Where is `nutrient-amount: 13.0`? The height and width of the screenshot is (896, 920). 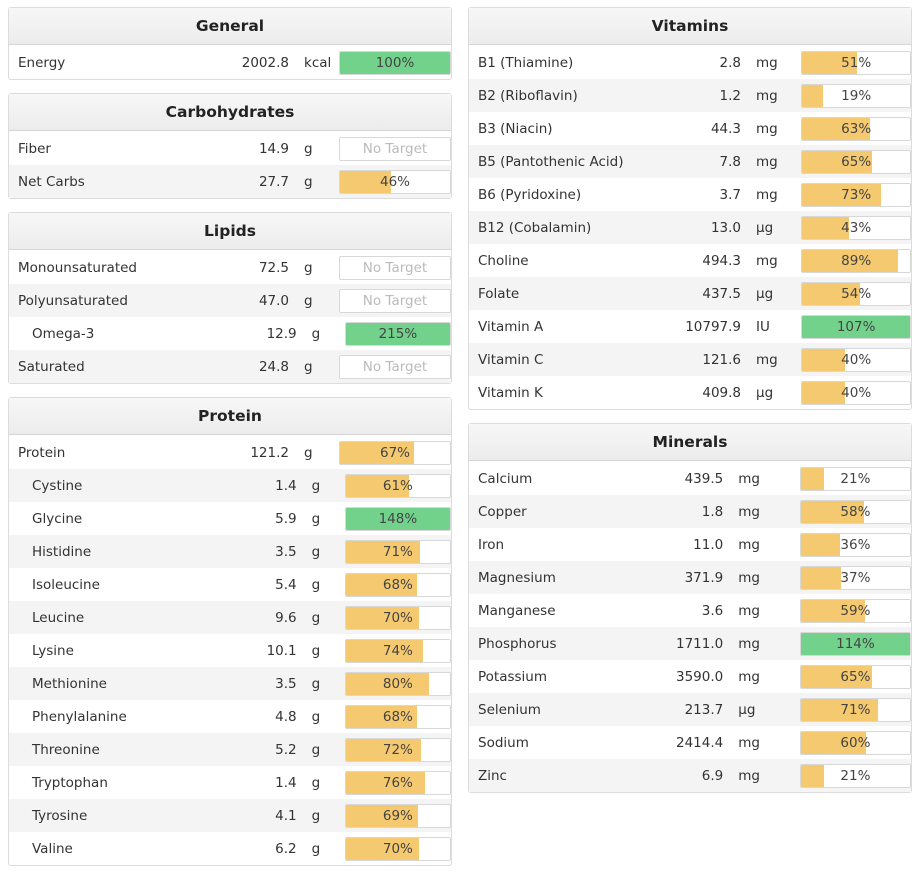
nutrient-amount: 13.0 is located at coordinates (726, 227).